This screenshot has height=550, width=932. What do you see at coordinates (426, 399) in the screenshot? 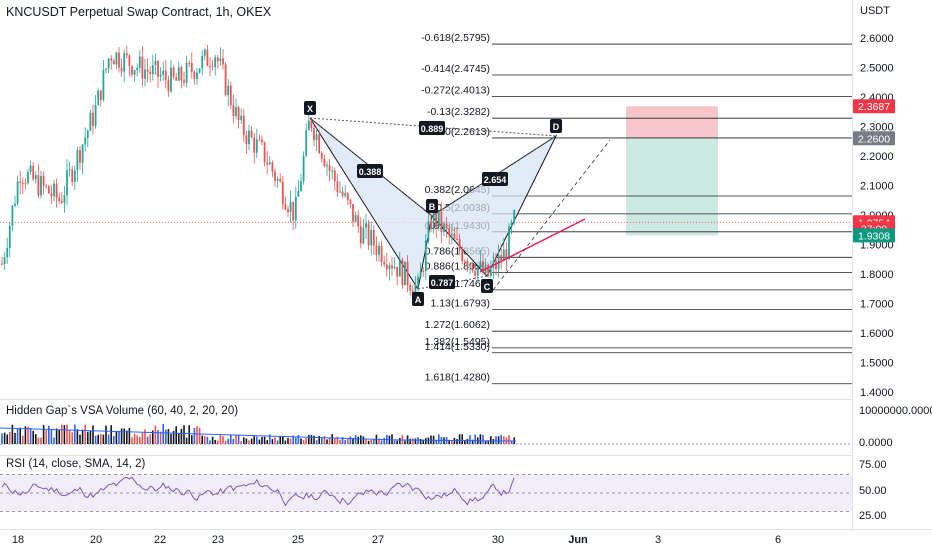
I see `volume-pane-separator` at bounding box center [426, 399].